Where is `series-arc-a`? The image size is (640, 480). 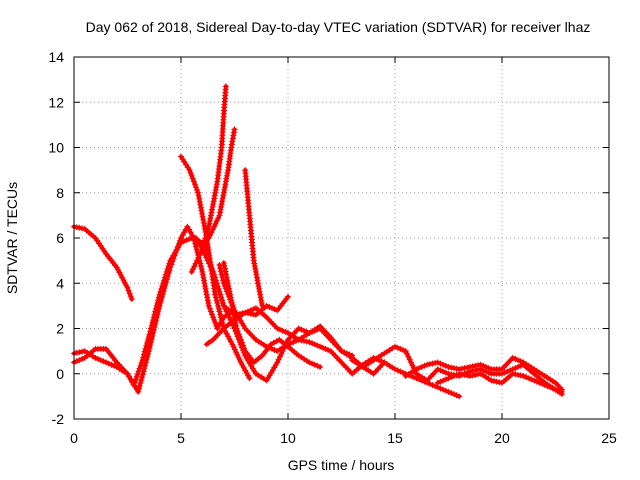 series-arc-a is located at coordinates (103, 263).